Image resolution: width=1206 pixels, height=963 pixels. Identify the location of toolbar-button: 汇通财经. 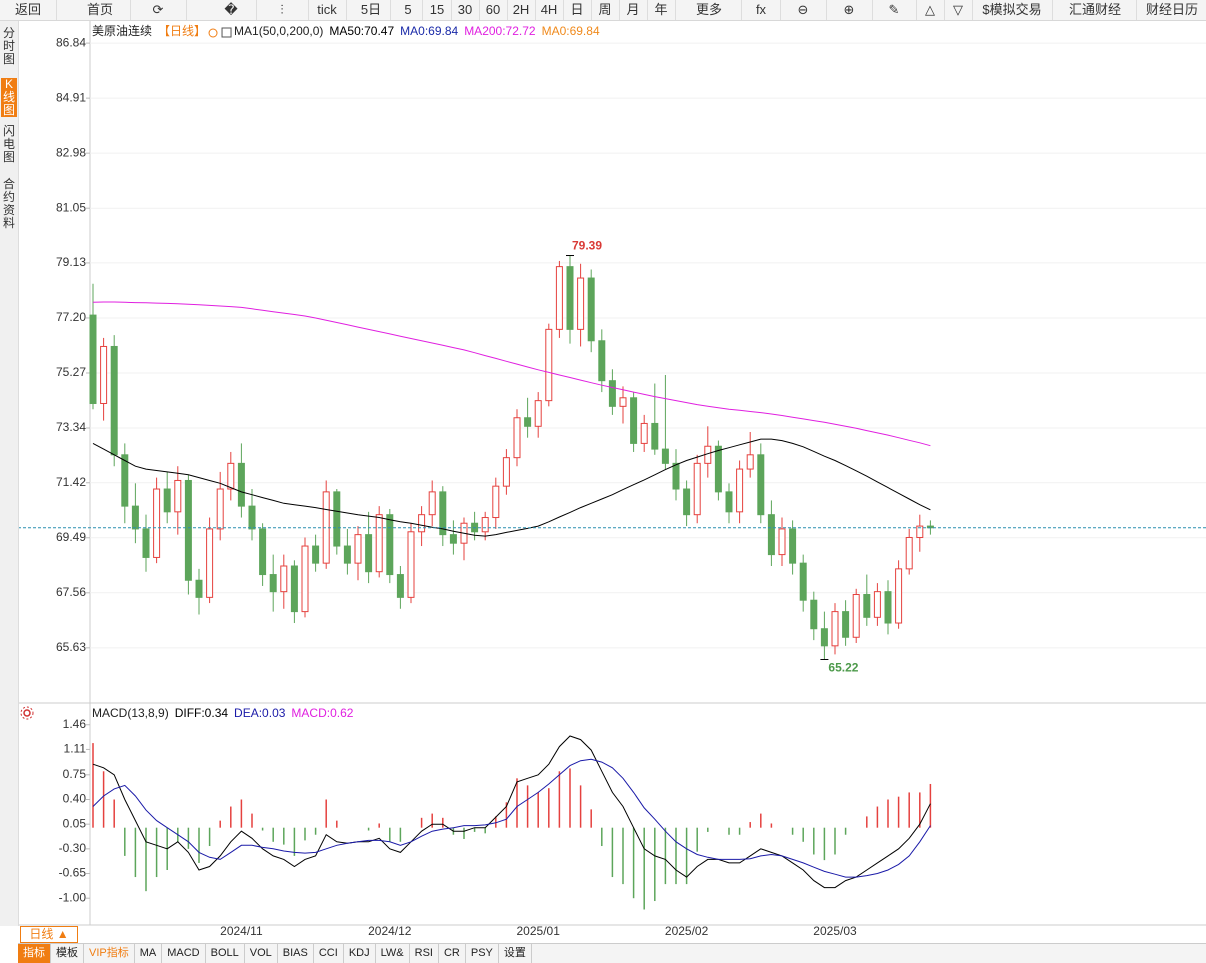
(1095, 10).